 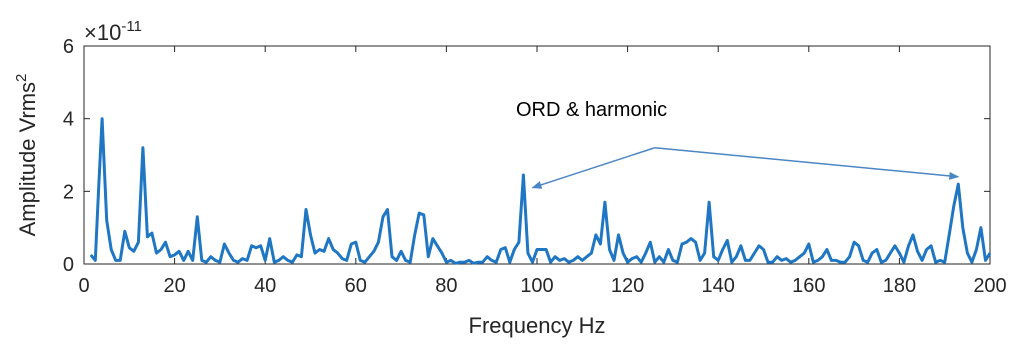 I want to click on y-tick-label: 0, so click(x=68, y=265).